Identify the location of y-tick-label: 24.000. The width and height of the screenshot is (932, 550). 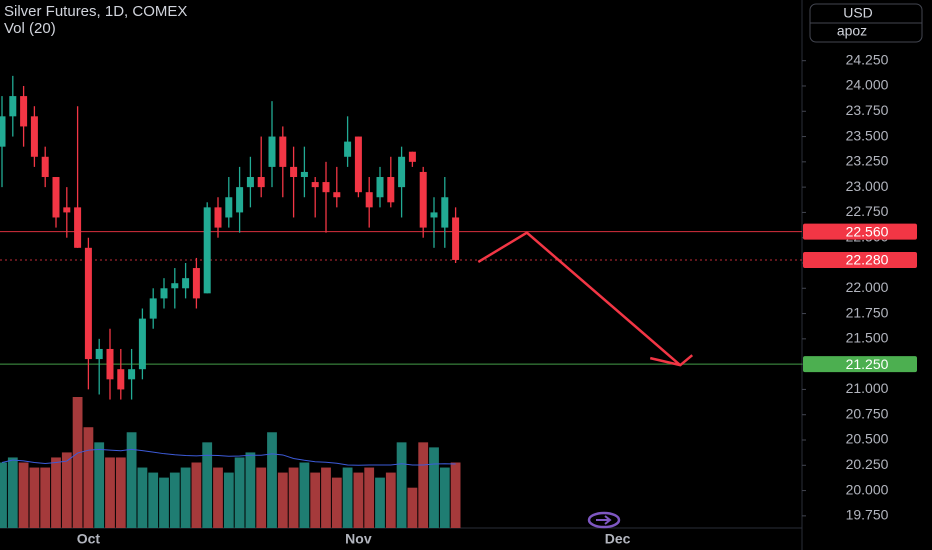
(867, 85).